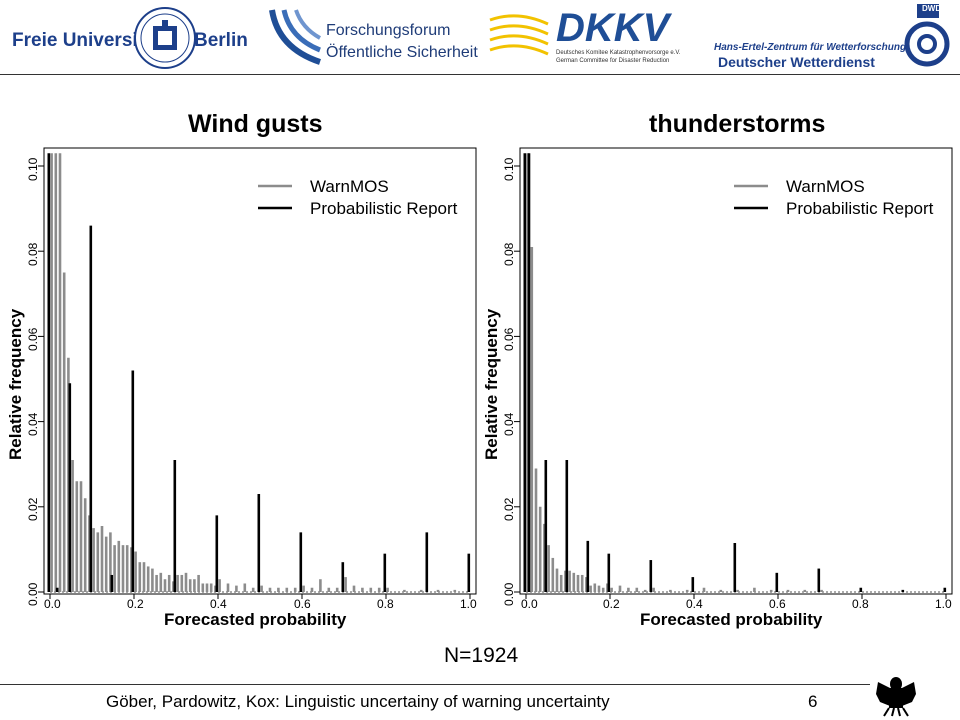 This screenshot has width=960, height=720. What do you see at coordinates (480, 74) in the screenshot?
I see `header-rule` at bounding box center [480, 74].